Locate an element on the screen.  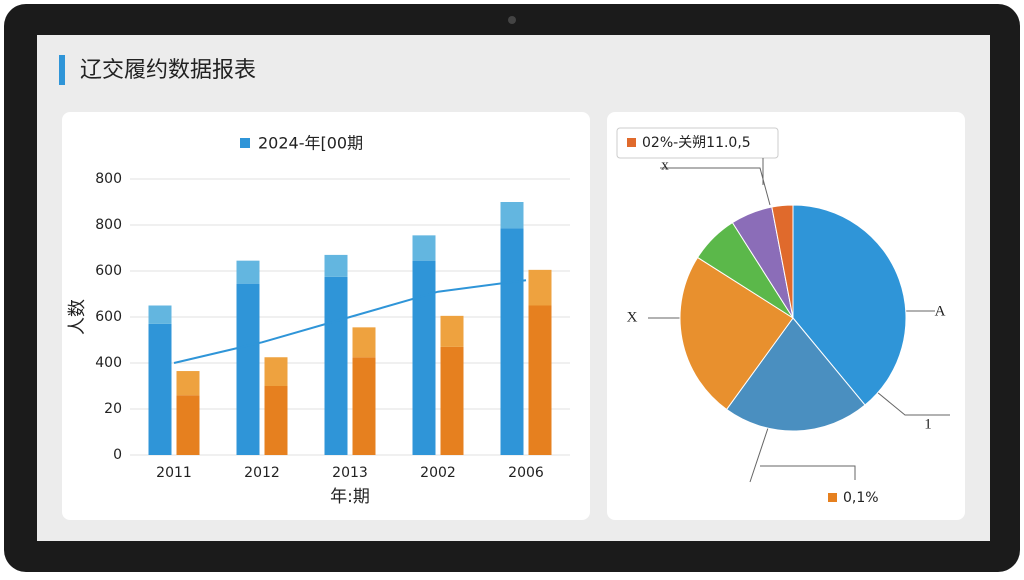
pie-annotation: 1 is located at coordinates (928, 424).